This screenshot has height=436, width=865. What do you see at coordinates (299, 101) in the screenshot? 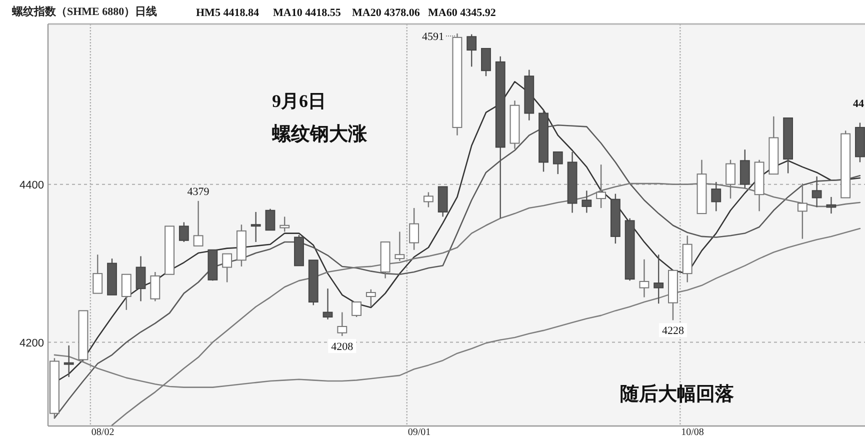
I see `annotation: 9月6日` at bounding box center [299, 101].